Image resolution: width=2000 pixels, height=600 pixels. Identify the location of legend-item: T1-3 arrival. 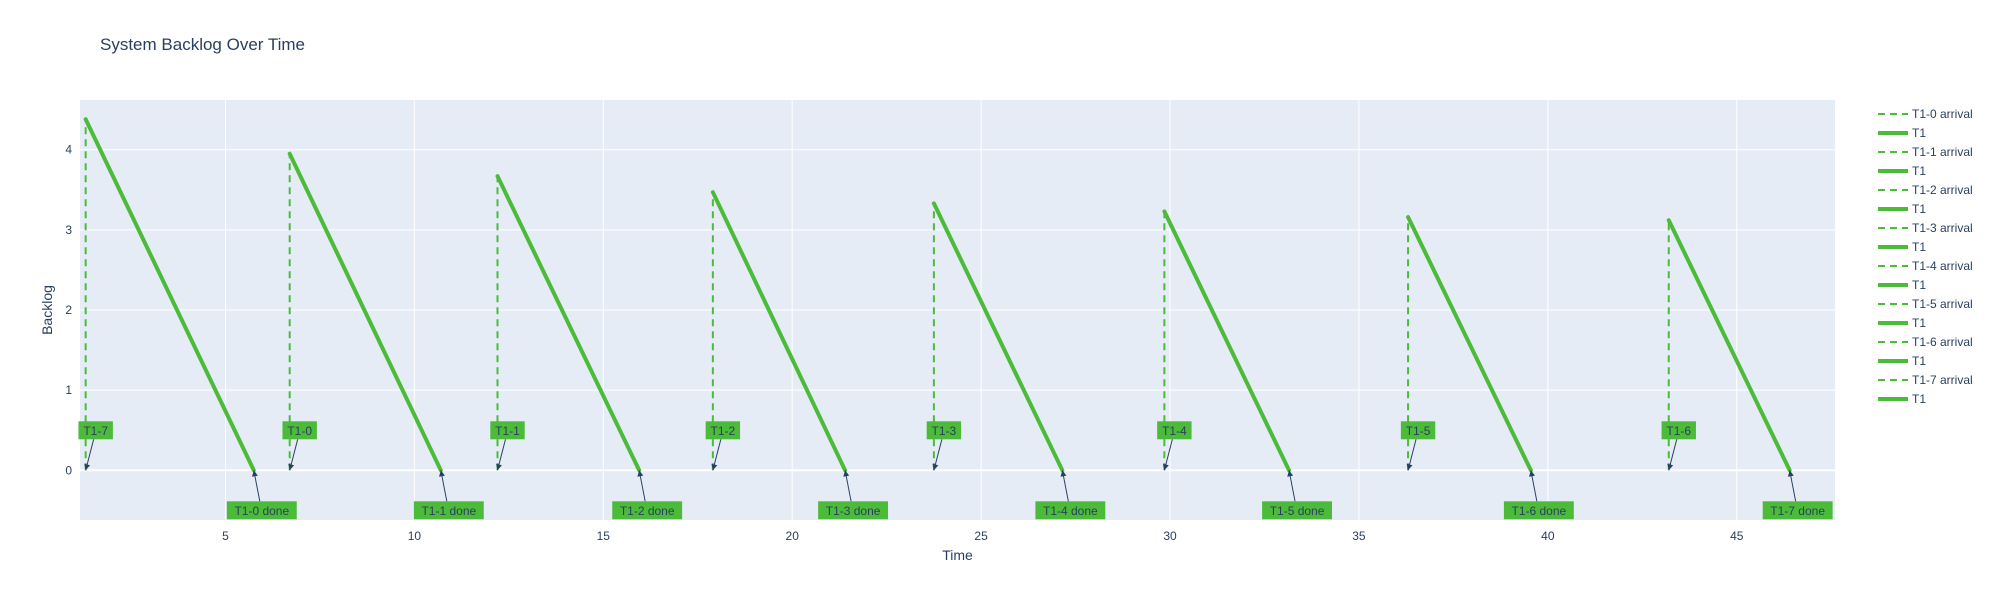
(1925, 228).